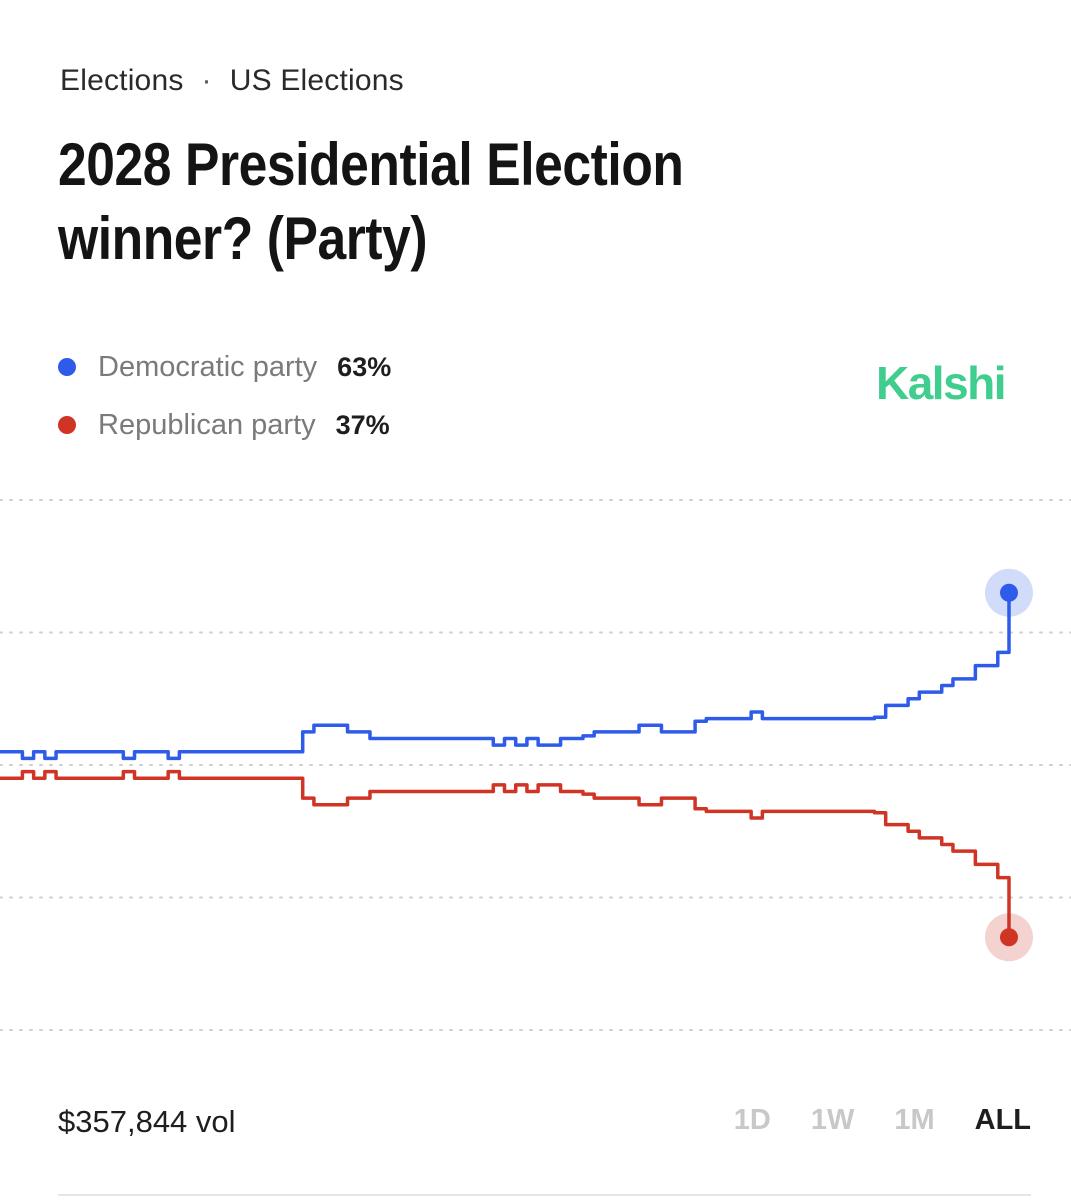  I want to click on republican-dot-icon, so click(67, 425).